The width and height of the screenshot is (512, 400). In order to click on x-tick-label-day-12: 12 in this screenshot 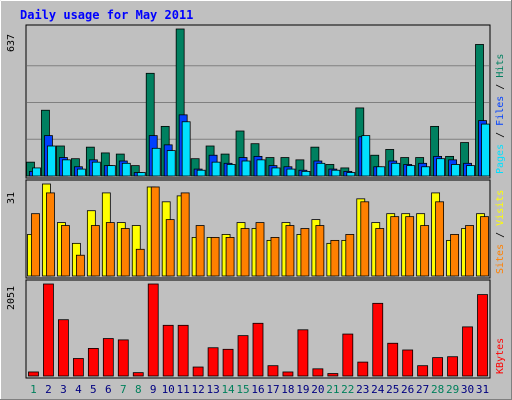, I will do `click(198, 389)`.